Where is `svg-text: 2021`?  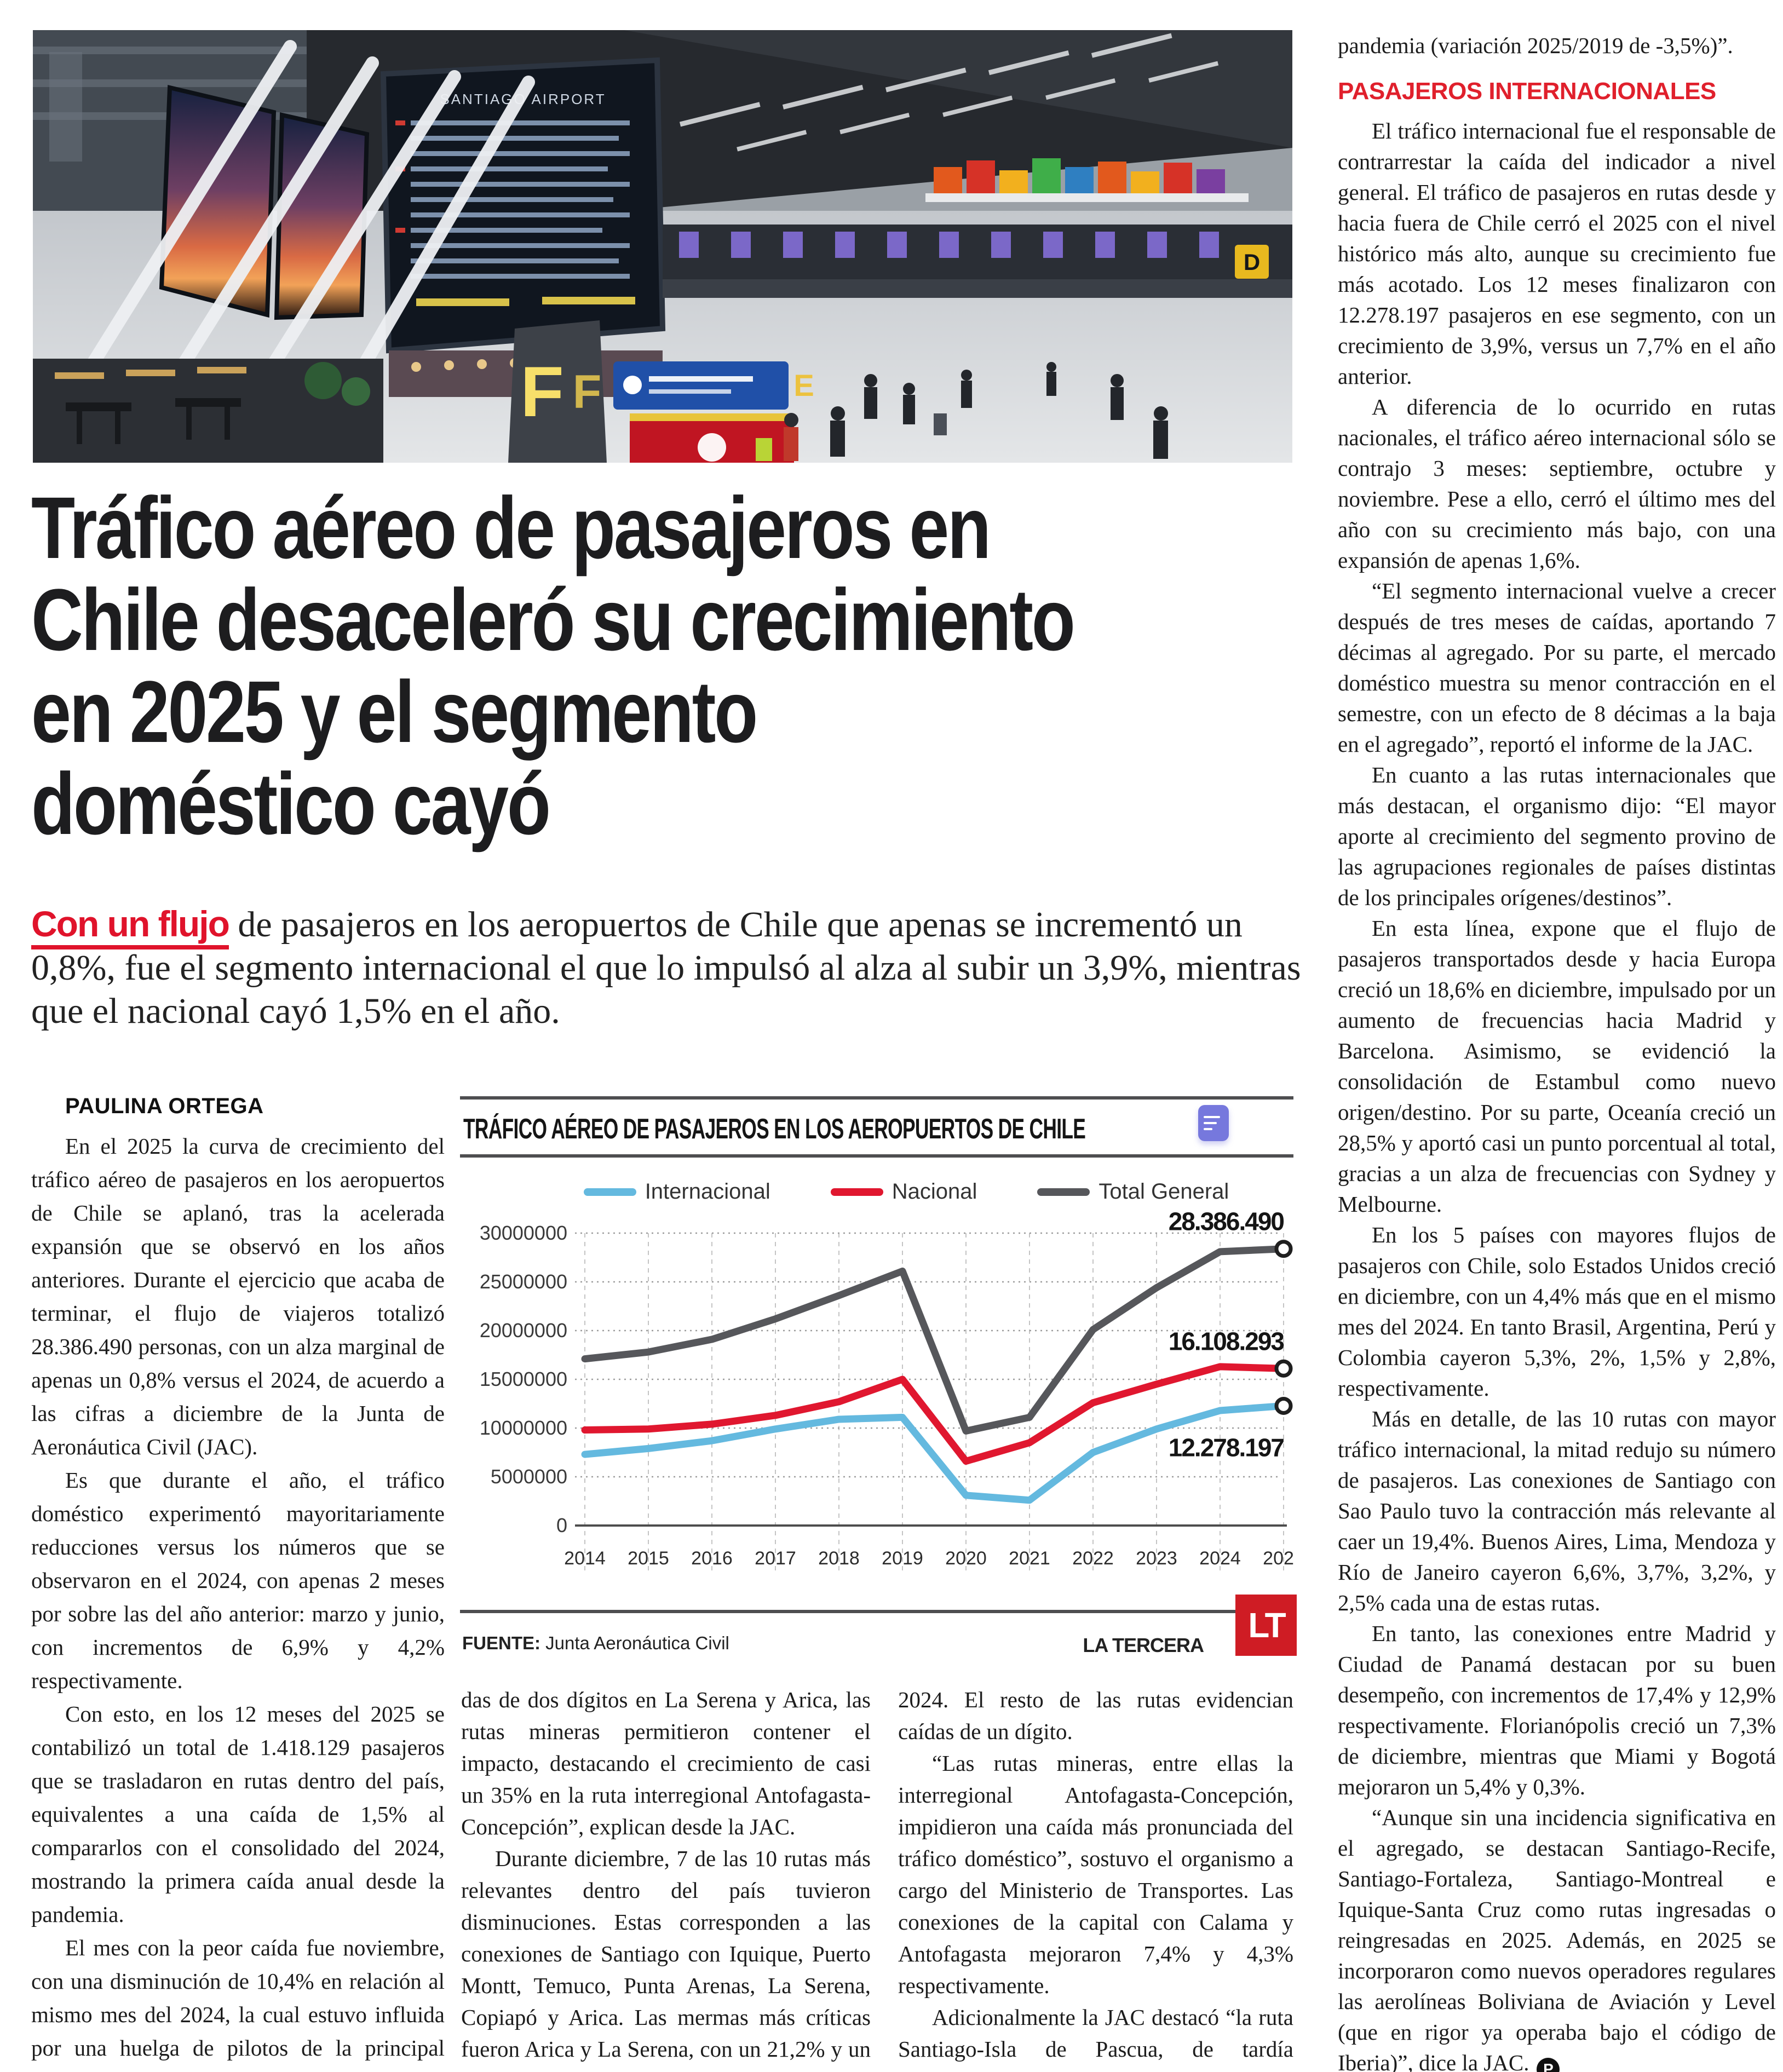 svg-text: 2021 is located at coordinates (1030, 1558).